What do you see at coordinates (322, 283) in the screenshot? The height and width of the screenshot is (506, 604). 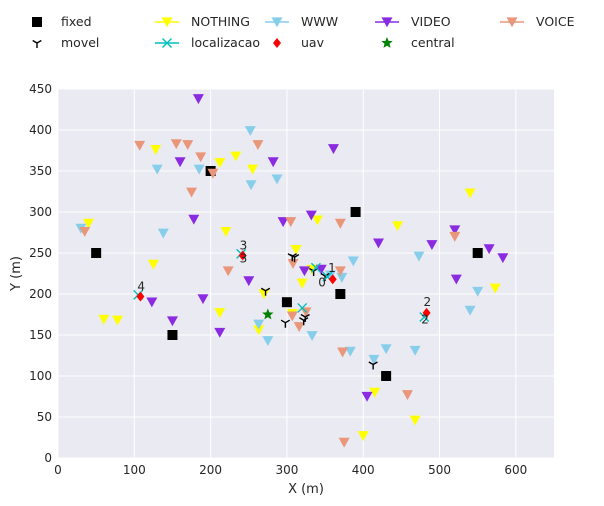 I see `annotation-label: 0` at bounding box center [322, 283].